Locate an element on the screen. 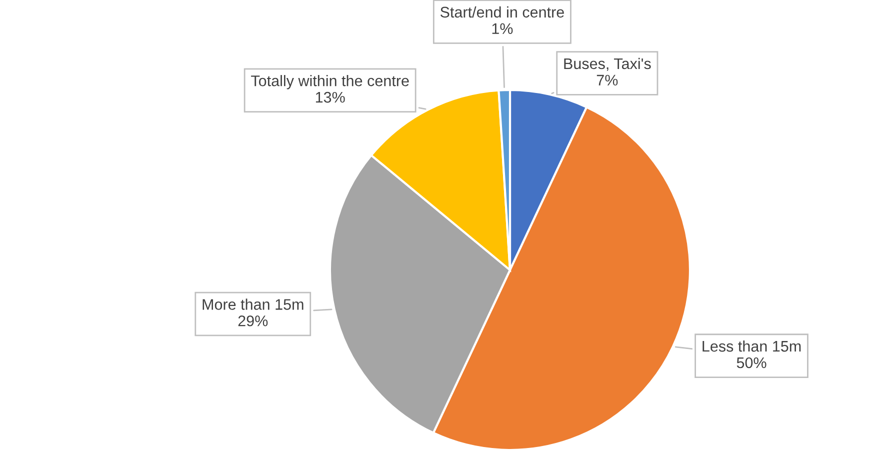  data-label: 13% is located at coordinates (330, 97).